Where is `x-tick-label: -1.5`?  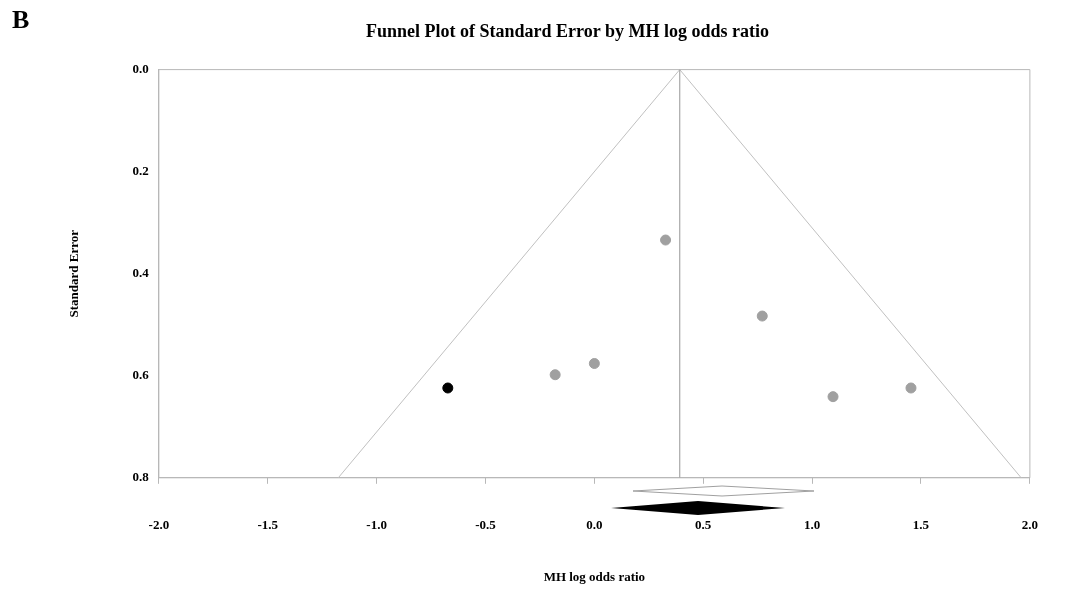
x-tick-label: -1.5 is located at coordinates (268, 524).